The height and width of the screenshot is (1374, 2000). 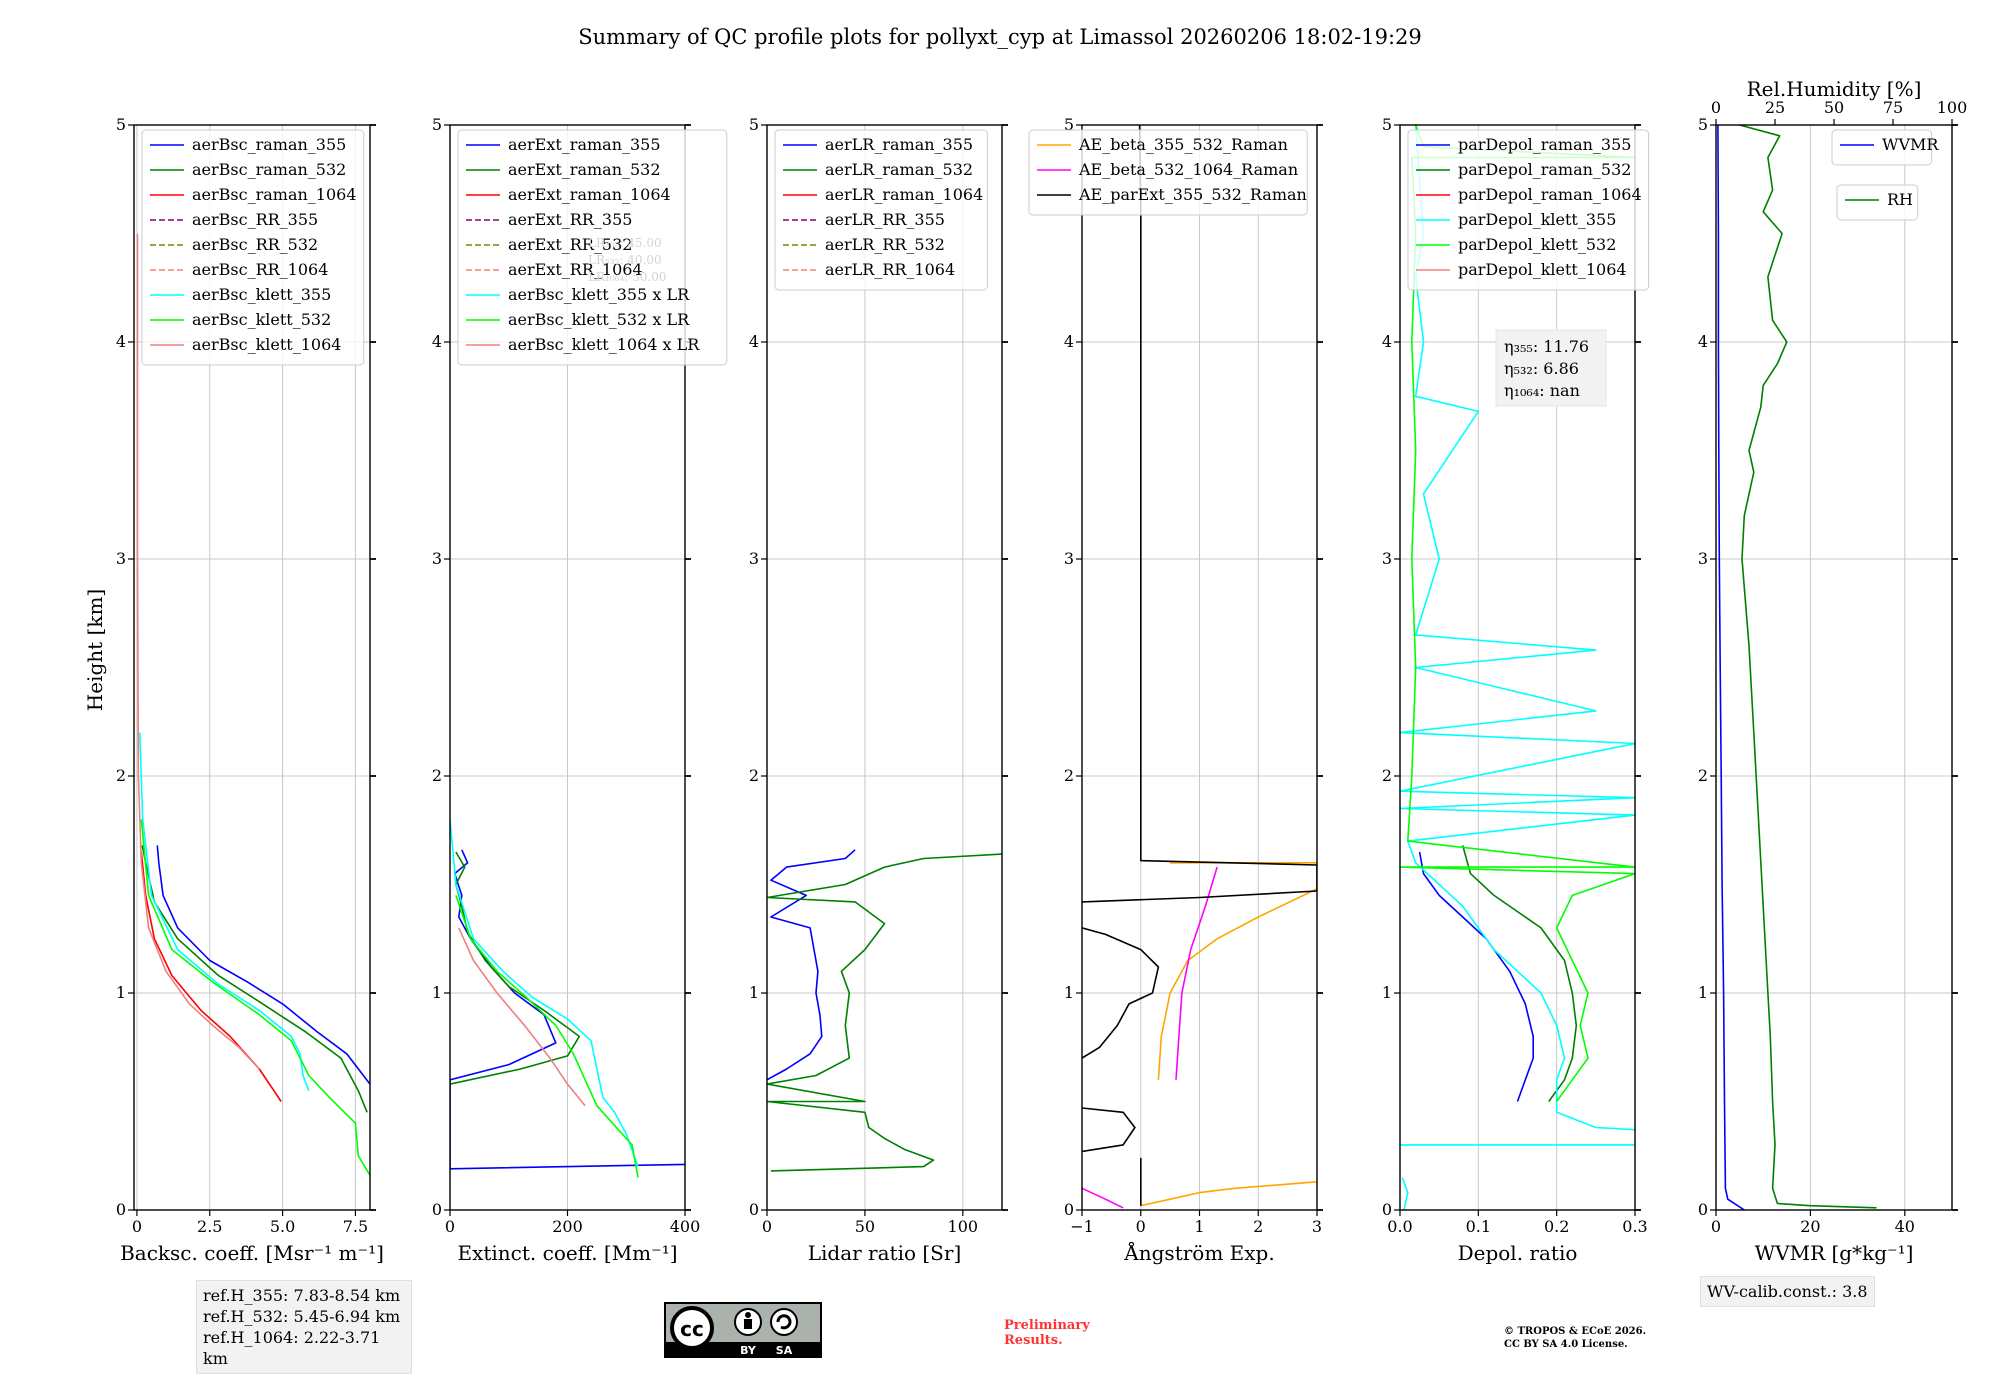 What do you see at coordinates (1542, 269) in the screenshot?
I see `legend-label: parDepol_klett_1064` at bounding box center [1542, 269].